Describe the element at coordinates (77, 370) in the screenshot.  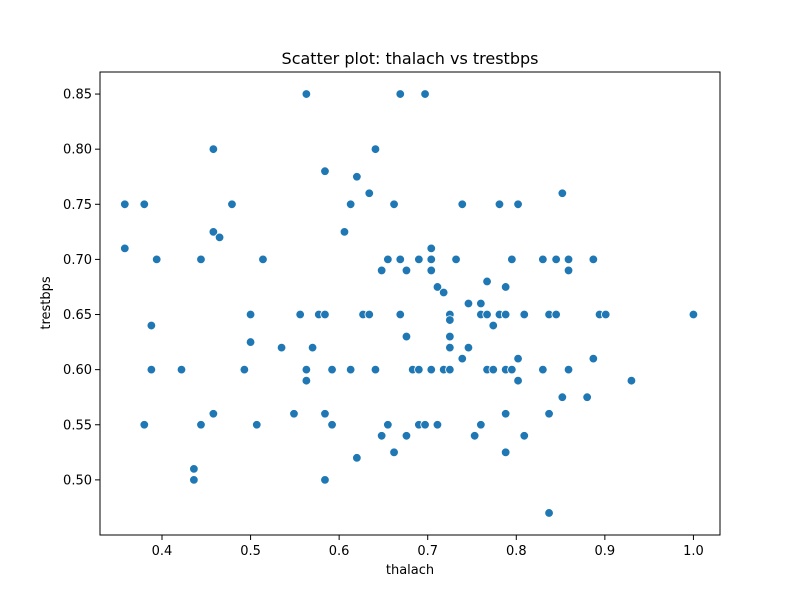
I see `y-tick-label: 0.60` at that location.